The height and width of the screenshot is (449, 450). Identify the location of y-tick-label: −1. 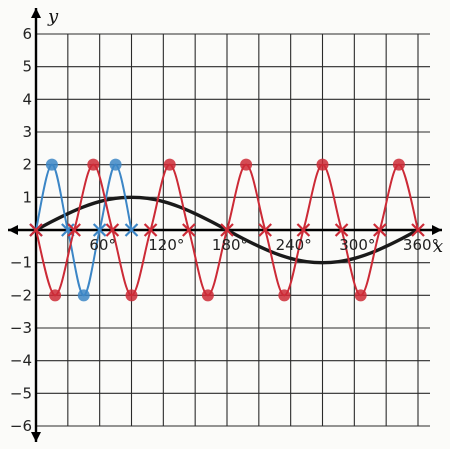
(21, 263).